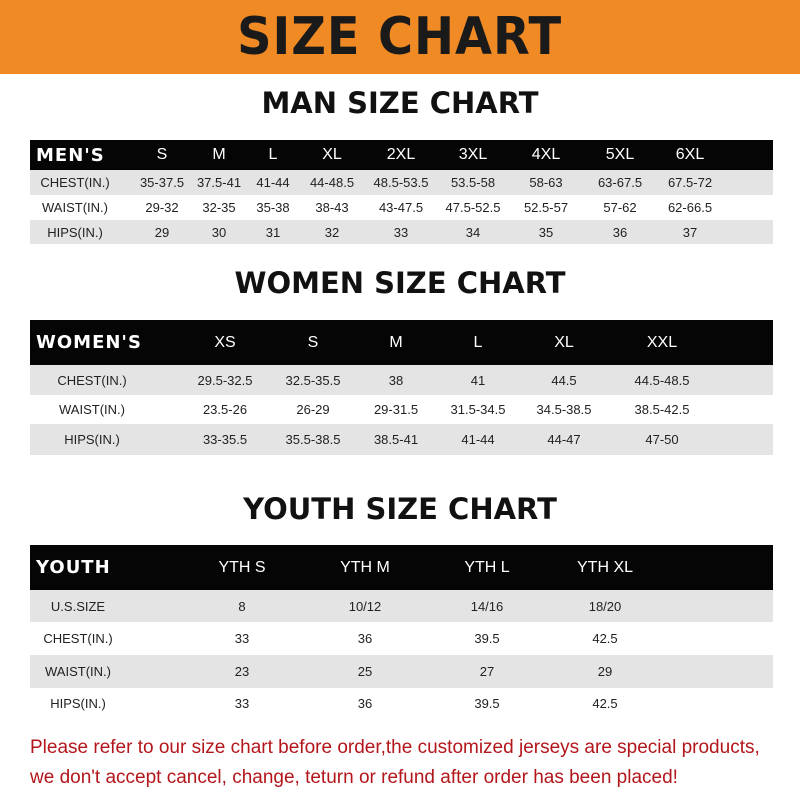 This screenshot has height=800, width=800. Describe the element at coordinates (219, 207) in the screenshot. I see `measurement-cell: 32-35` at that location.